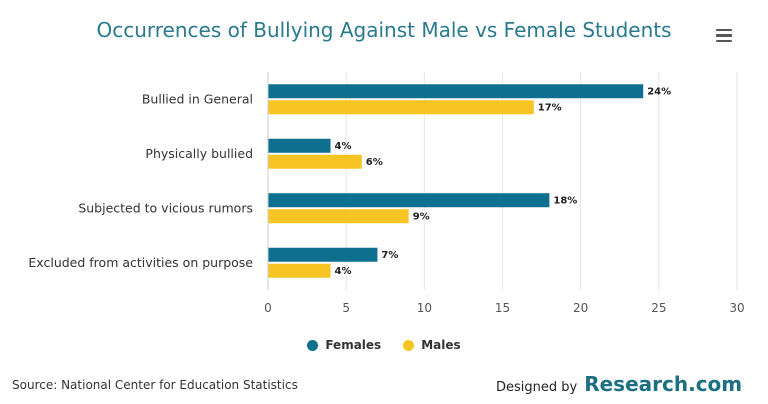 The image size is (768, 404). I want to click on data-label: 7%, so click(389, 255).